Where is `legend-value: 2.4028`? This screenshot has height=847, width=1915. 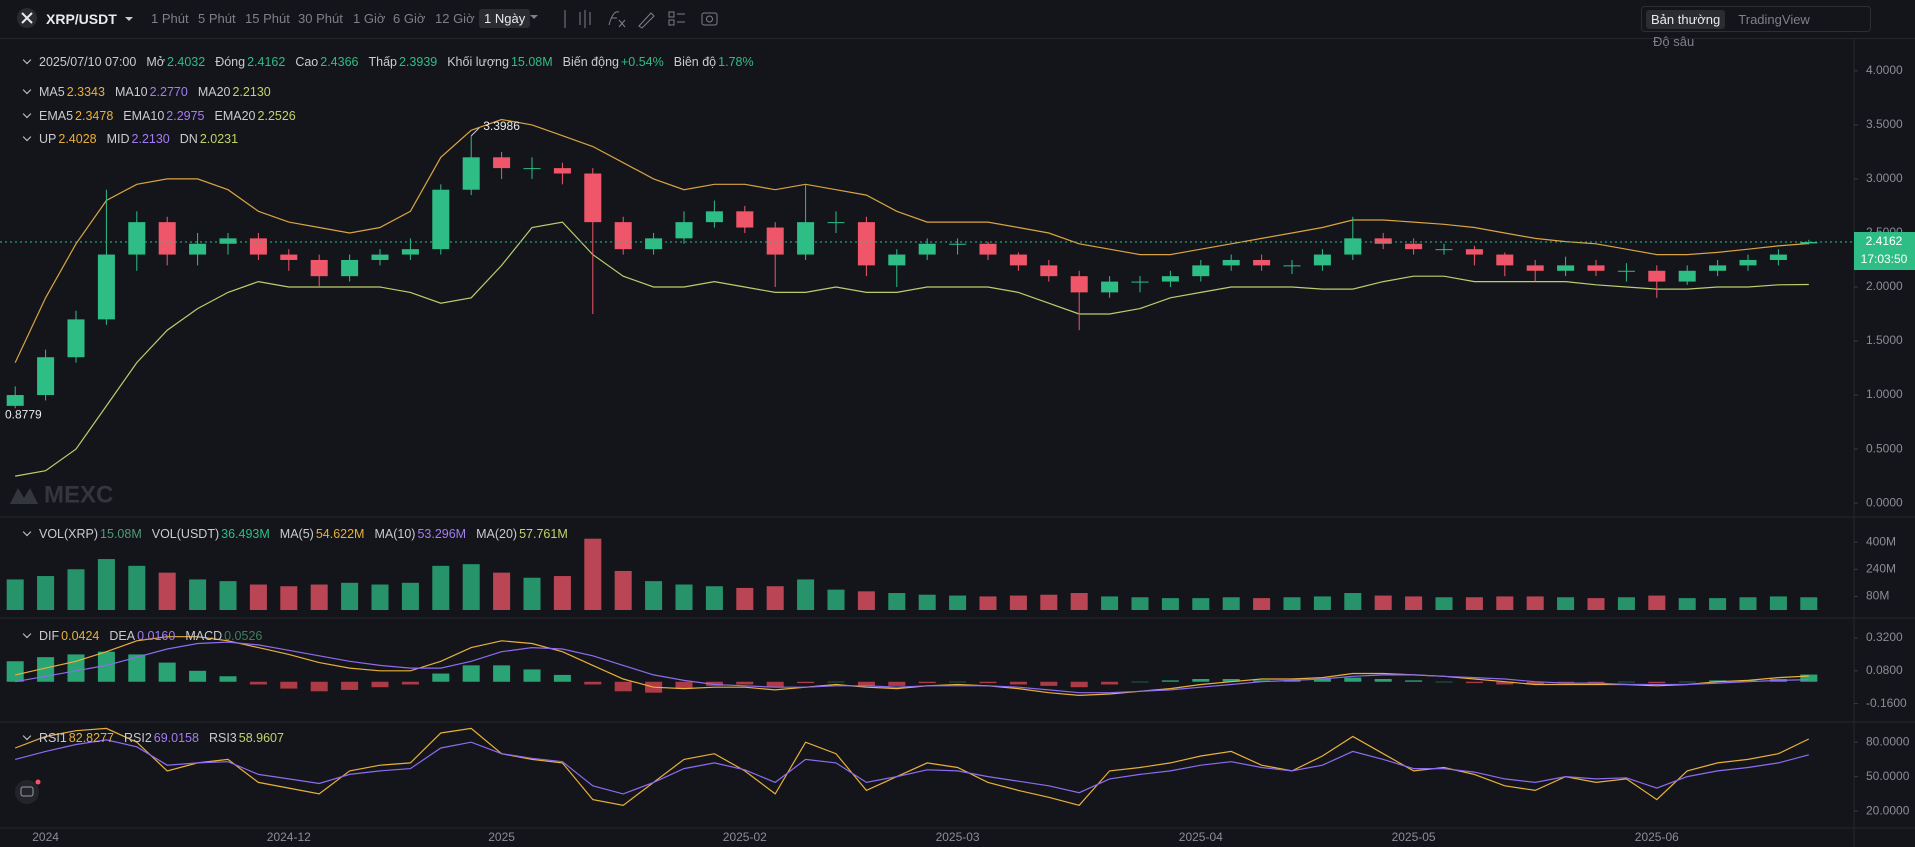
legend-value: 2.4028 is located at coordinates (77, 139).